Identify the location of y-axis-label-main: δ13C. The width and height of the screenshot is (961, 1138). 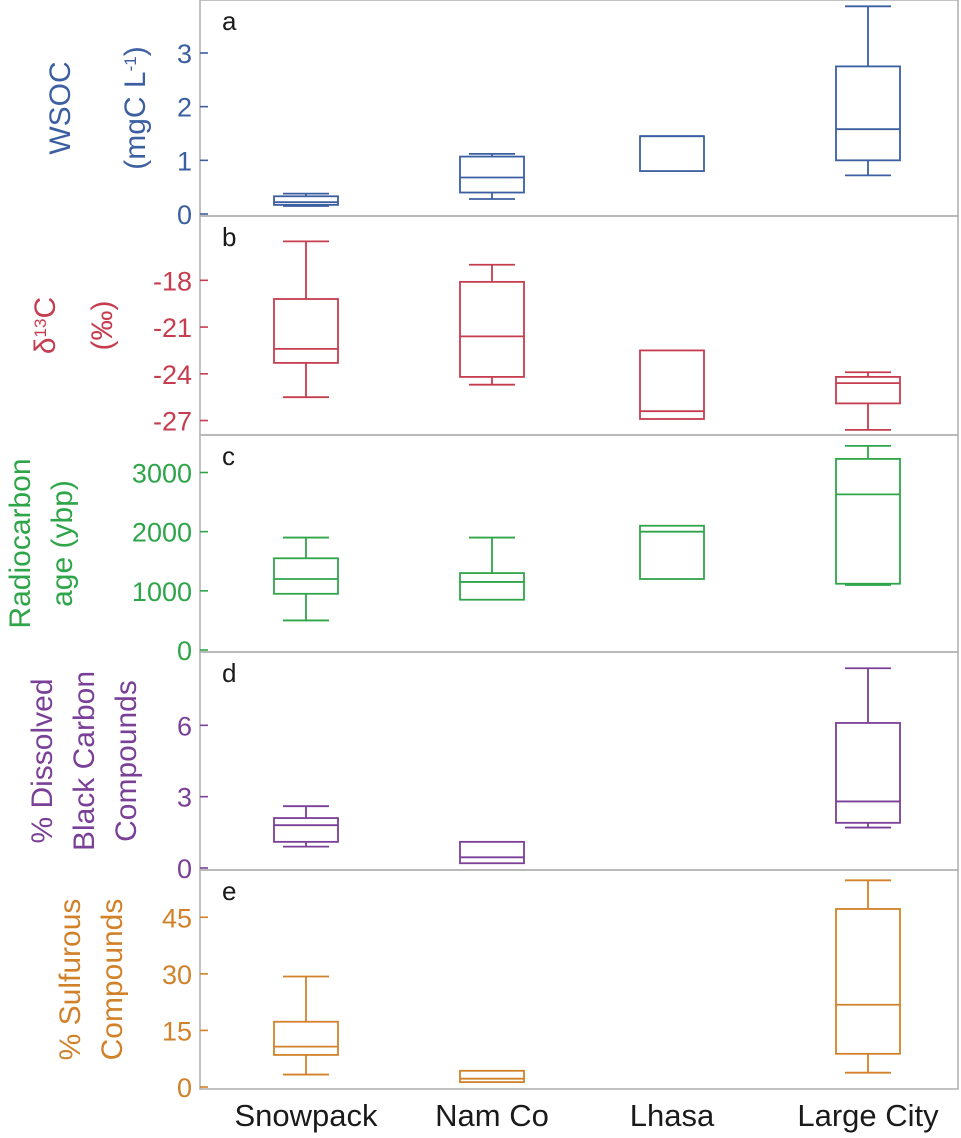
(45, 325).